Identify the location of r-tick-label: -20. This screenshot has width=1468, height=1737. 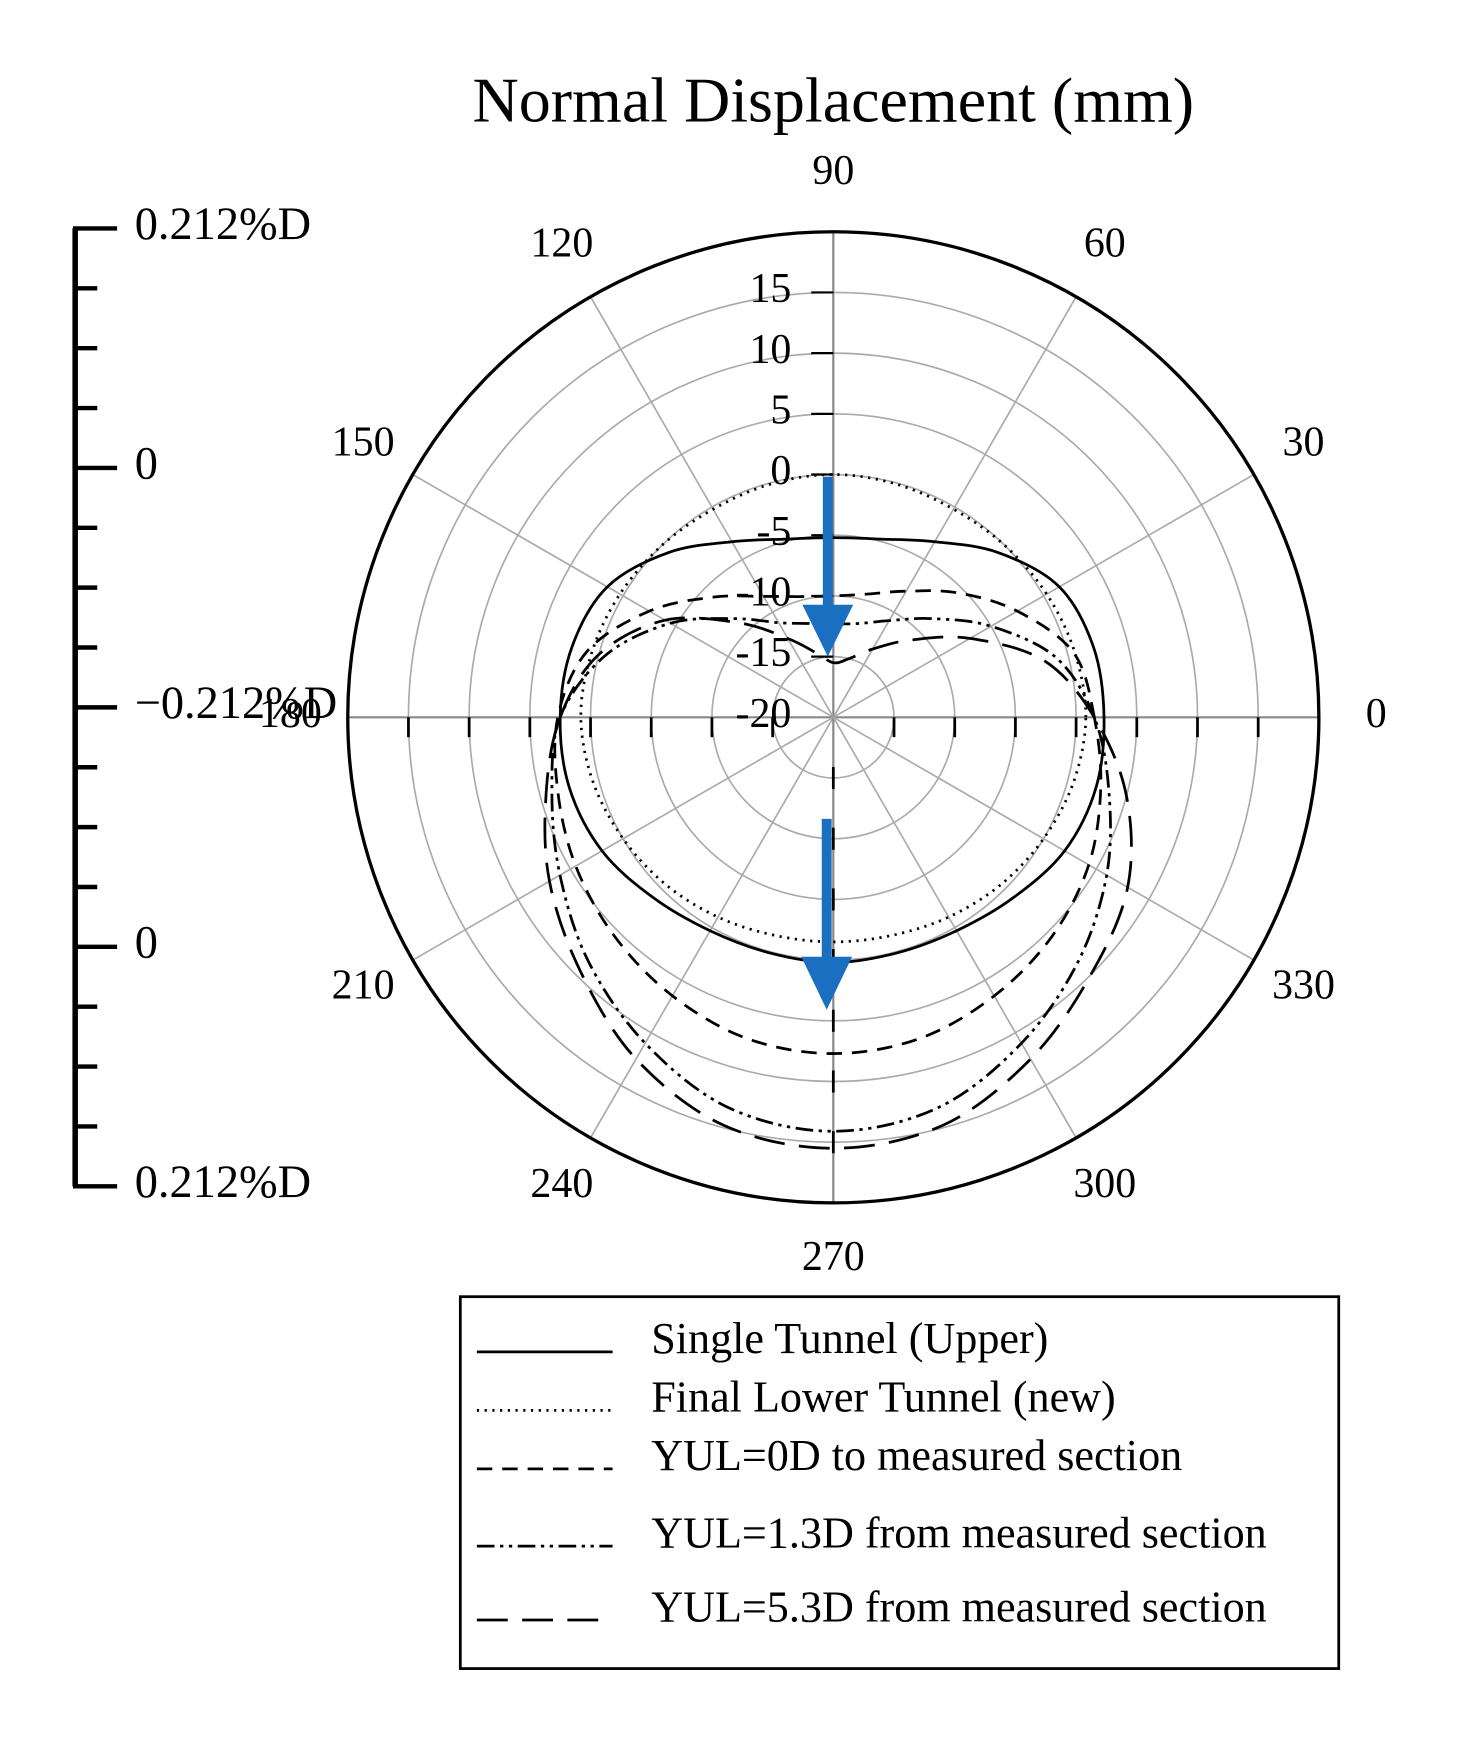
(763, 714).